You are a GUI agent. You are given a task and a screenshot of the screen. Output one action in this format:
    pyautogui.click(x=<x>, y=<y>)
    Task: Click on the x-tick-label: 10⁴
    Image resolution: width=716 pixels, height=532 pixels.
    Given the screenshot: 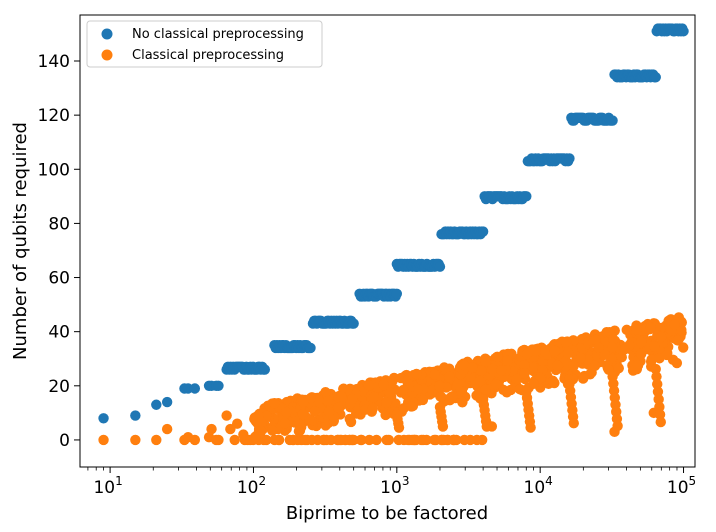 What is the action you would take?
    pyautogui.click(x=538, y=486)
    